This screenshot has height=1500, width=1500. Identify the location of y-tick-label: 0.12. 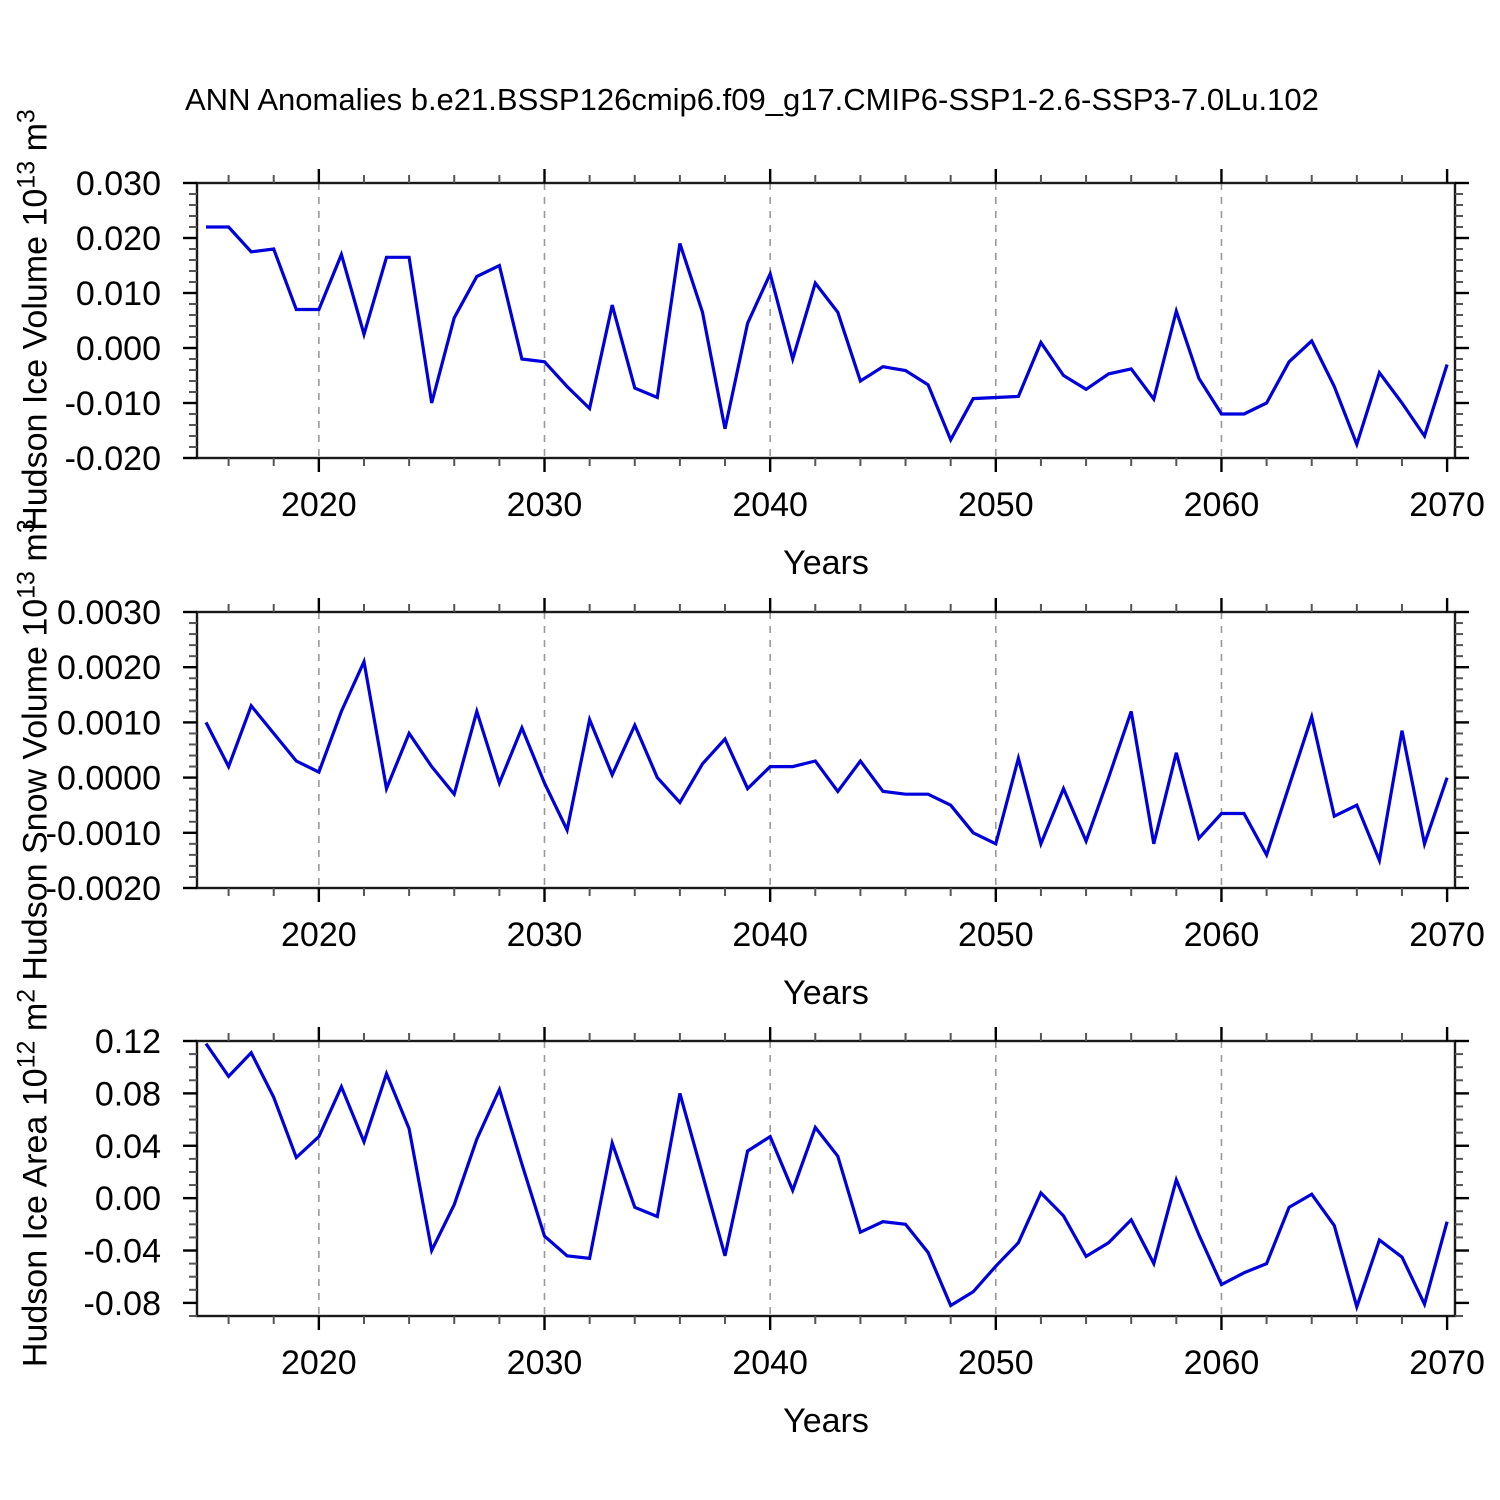
(128, 1042).